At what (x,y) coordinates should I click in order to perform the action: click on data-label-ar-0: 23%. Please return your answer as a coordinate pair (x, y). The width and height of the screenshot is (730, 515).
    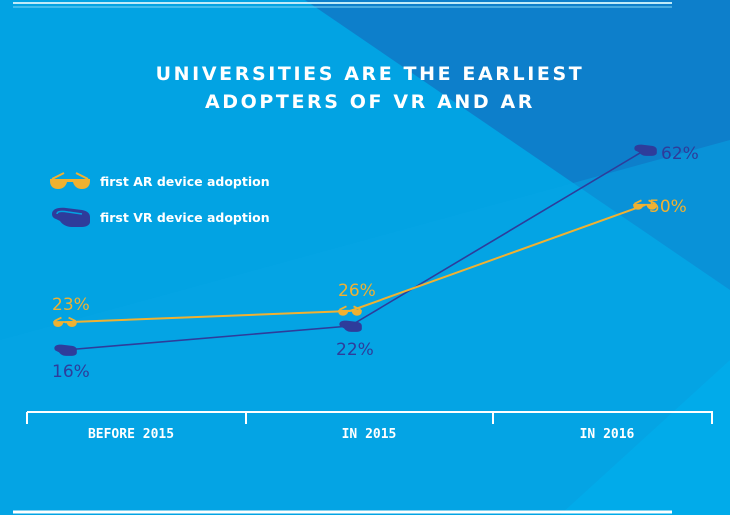
    Looking at the image, I should click on (71, 305).